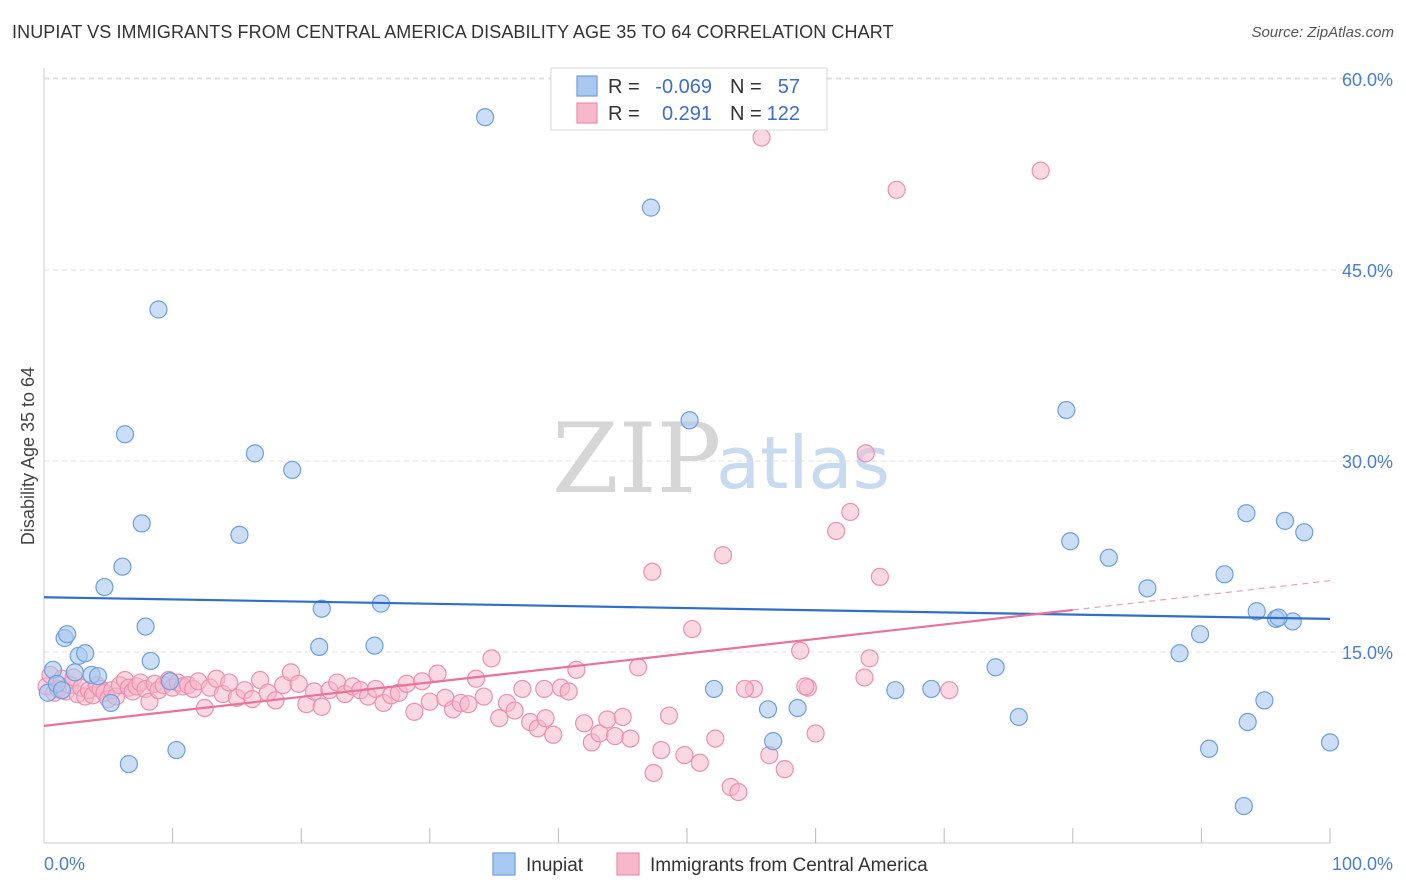 The height and width of the screenshot is (892, 1406). Describe the element at coordinates (624, 114) in the screenshot. I see `legend-r-label-immigrants: R =` at that location.